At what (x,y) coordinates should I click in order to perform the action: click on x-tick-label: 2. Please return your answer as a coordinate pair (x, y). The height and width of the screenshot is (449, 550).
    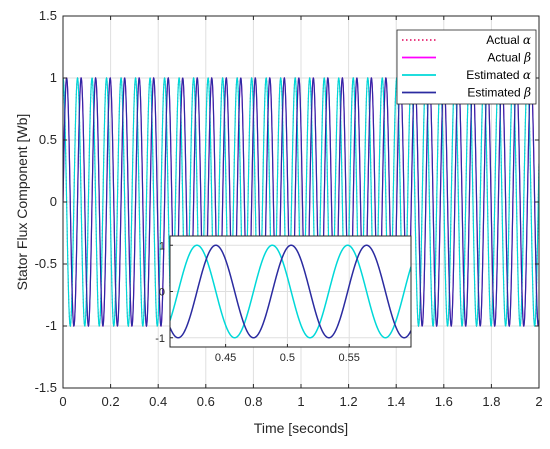
    Looking at the image, I should click on (538, 401).